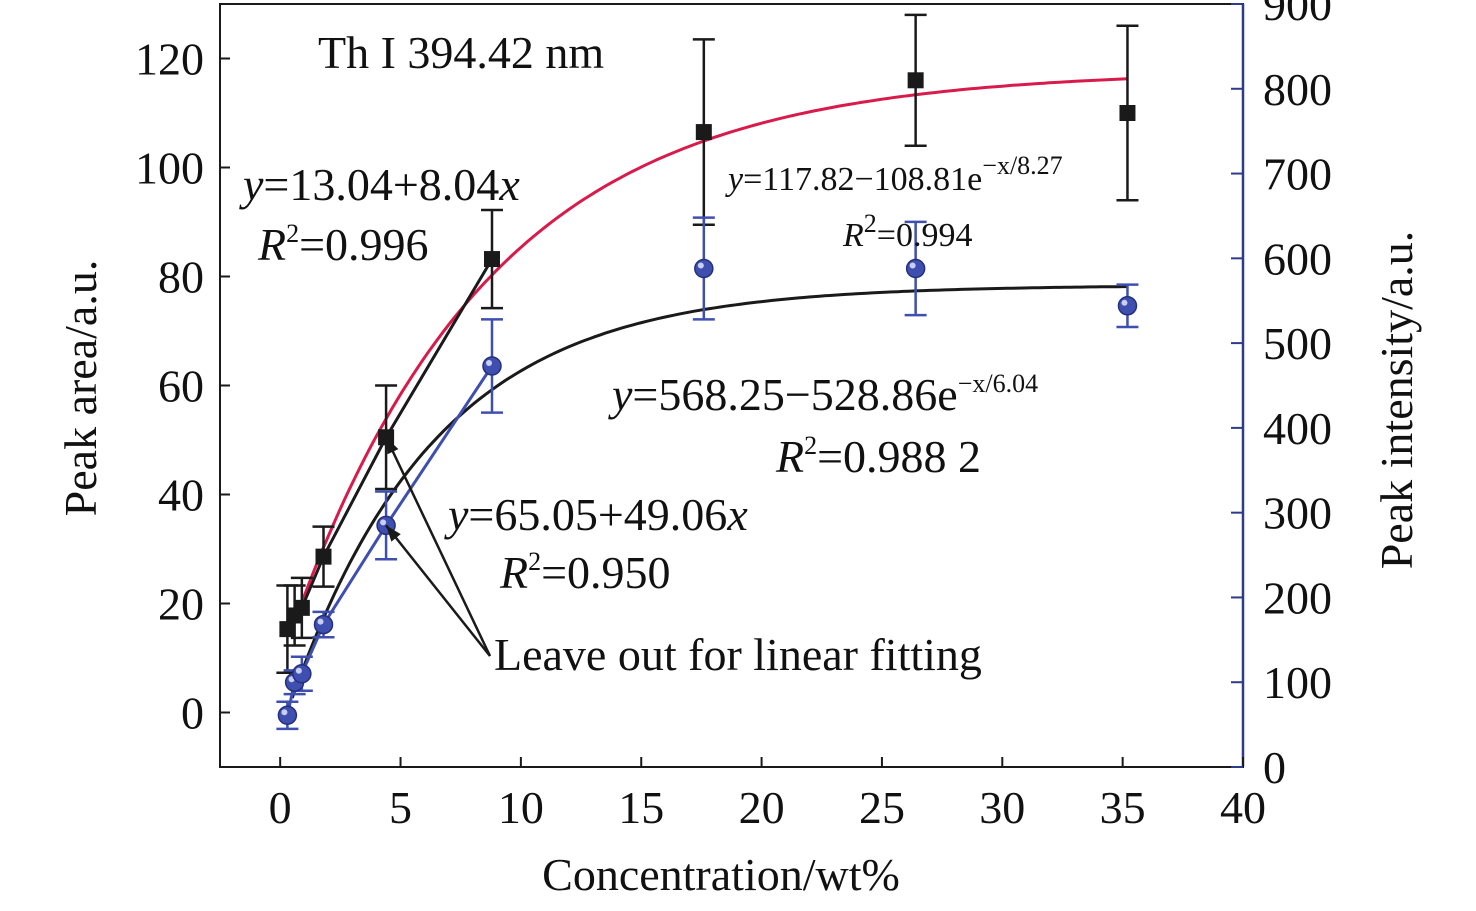 The width and height of the screenshot is (1476, 911). Describe the element at coordinates (762, 807) in the screenshot. I see `x-tick-label: 20` at that location.